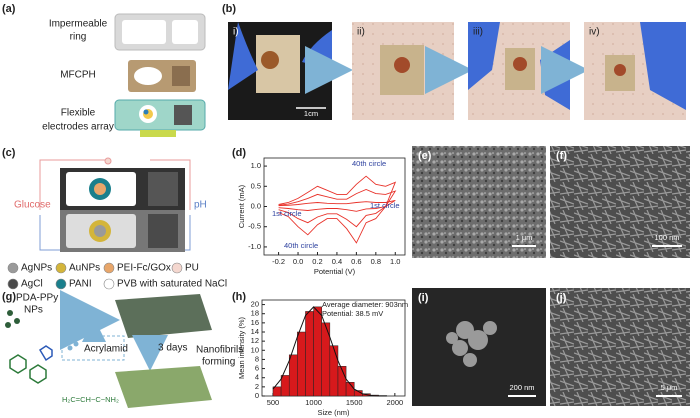 The width and height of the screenshot is (700, 418). I want to click on particle-label: NPs, so click(33, 310).